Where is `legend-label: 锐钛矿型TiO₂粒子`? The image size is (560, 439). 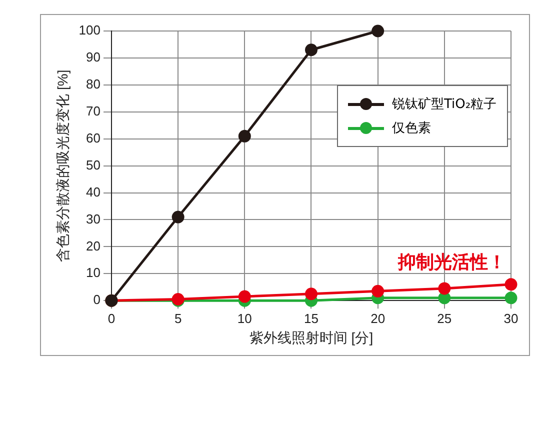 legend-label: 锐钛矿型TiO₂粒子 is located at coordinates (444, 104).